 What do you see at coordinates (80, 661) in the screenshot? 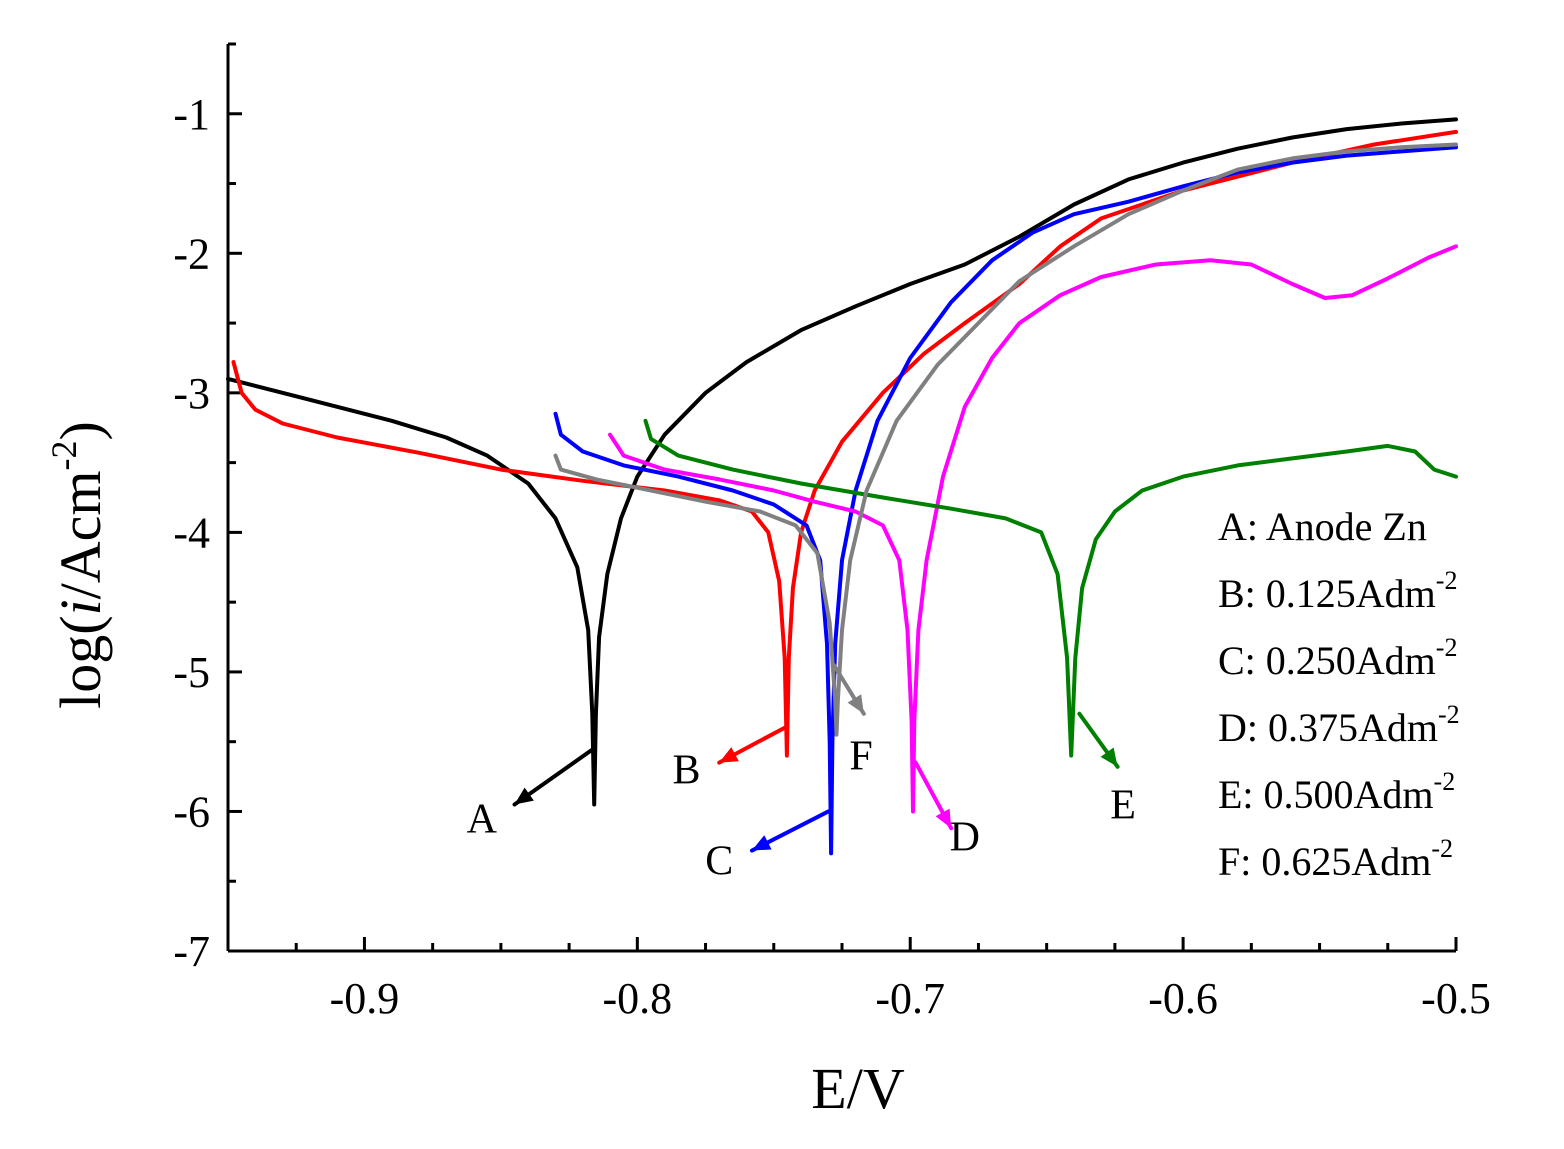
I see `y-title-prefix: log(` at bounding box center [80, 661].